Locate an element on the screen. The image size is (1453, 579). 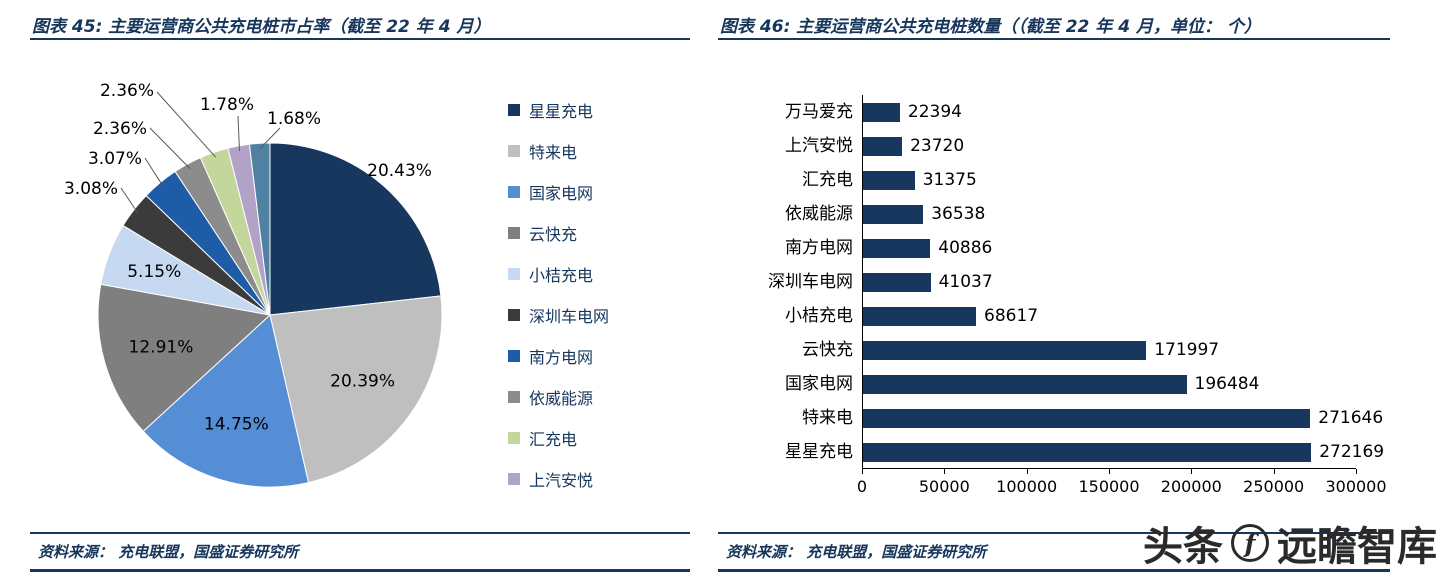
pie-slice-label: 3.07% is located at coordinates (115, 159).